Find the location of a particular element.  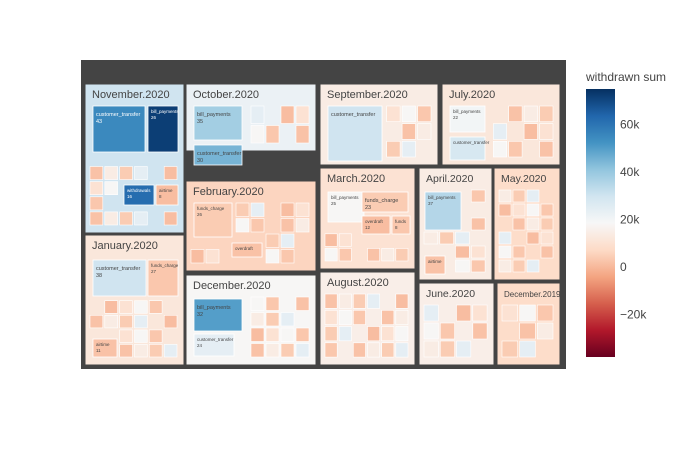

month-group: June.2020 is located at coordinates (456, 324).